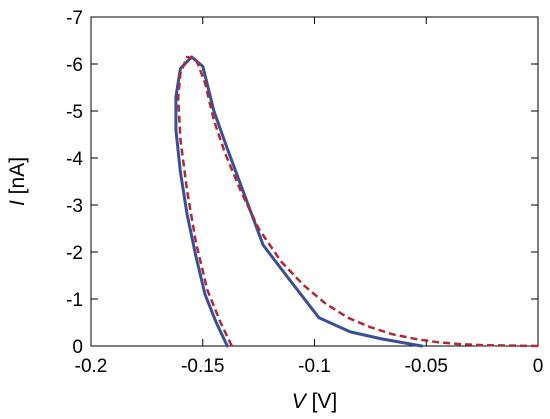  I want to click on y-tick-label: -7, so click(74, 18).